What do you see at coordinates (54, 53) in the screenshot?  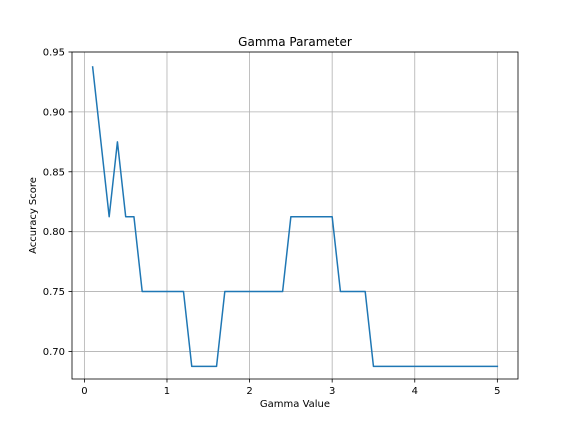 I see `y-tick-label: 0.95` at bounding box center [54, 53].